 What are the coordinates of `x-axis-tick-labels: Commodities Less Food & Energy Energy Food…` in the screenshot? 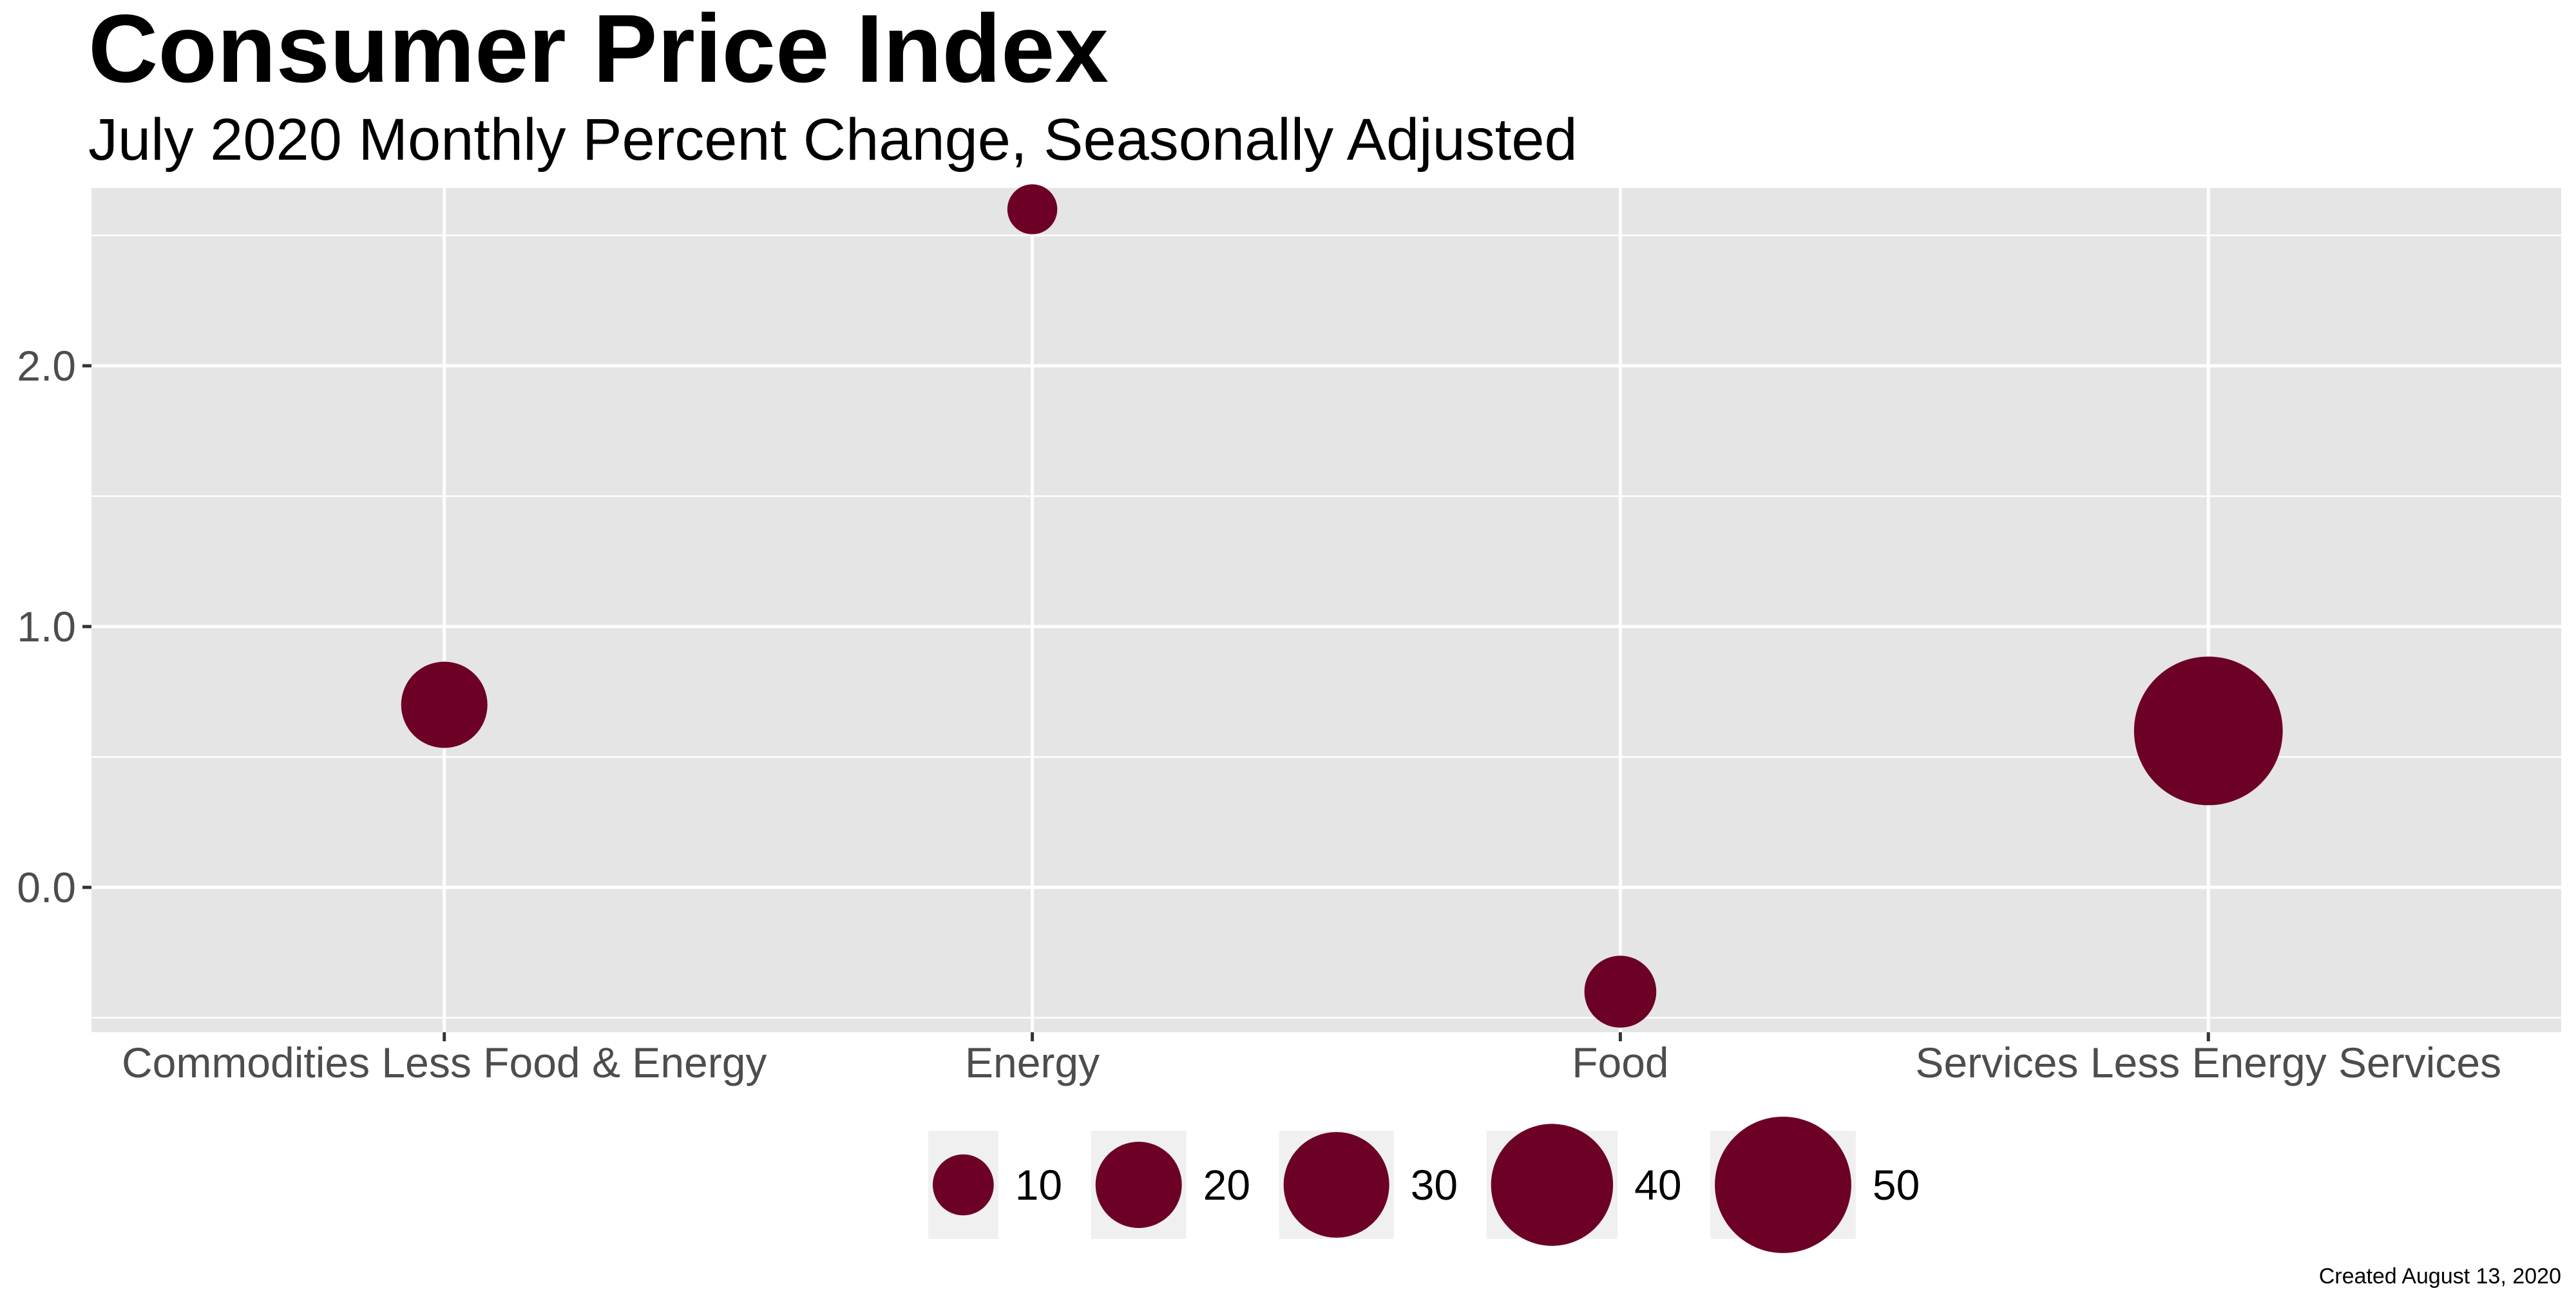 It's located at (1311, 1063).